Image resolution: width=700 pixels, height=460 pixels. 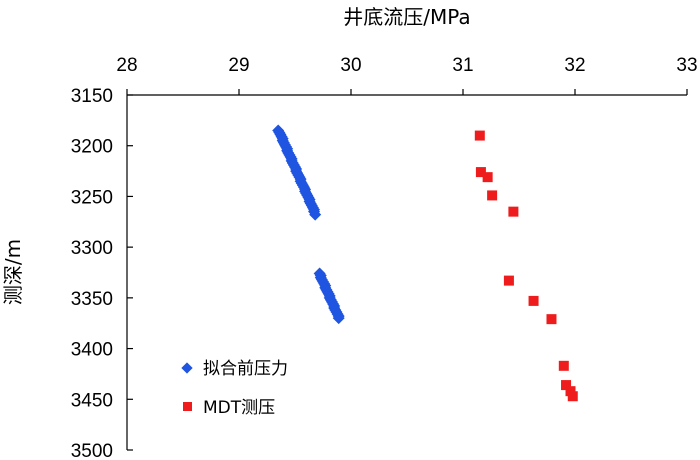 I want to click on y-tick-label: 3150, so click(x=92, y=96).